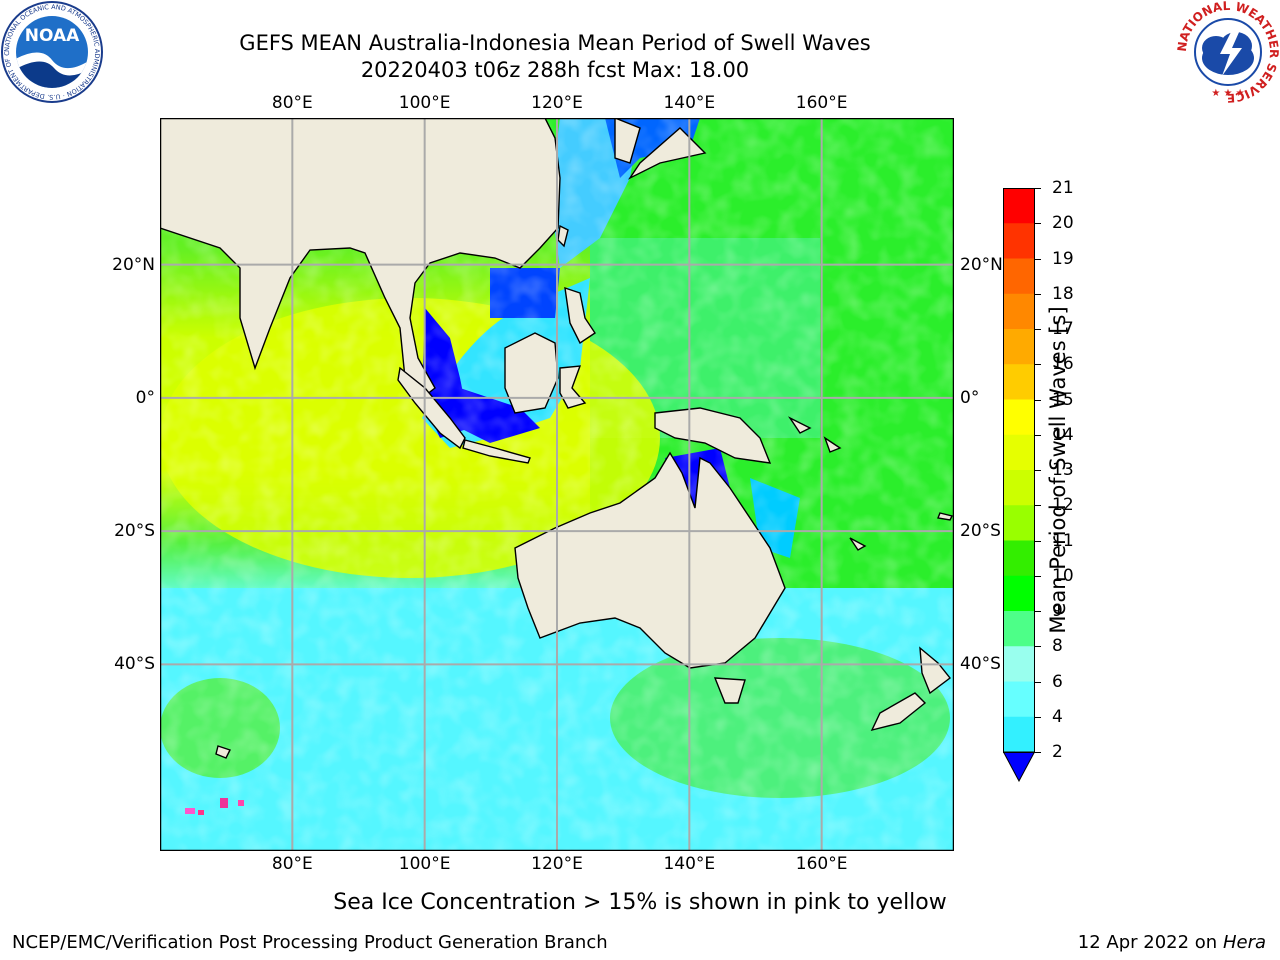  I want to click on lon-bottom-0: 80°E, so click(292, 864).